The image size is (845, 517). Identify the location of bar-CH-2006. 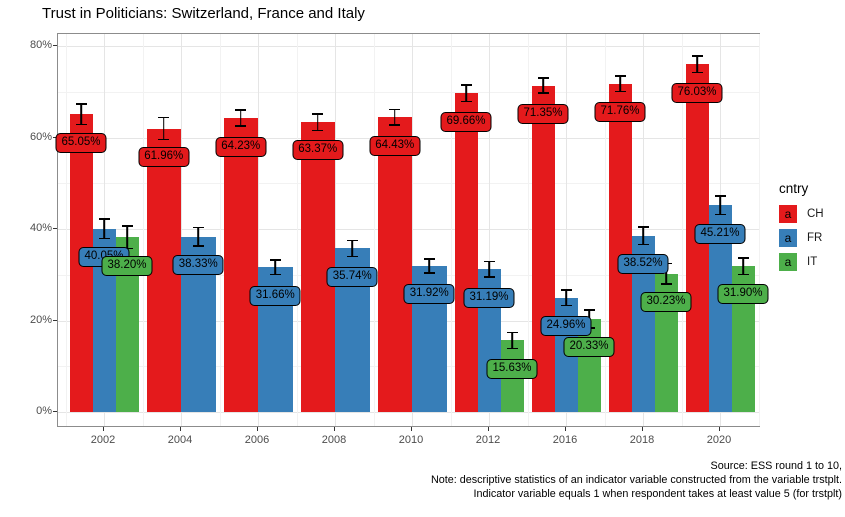
(240, 265).